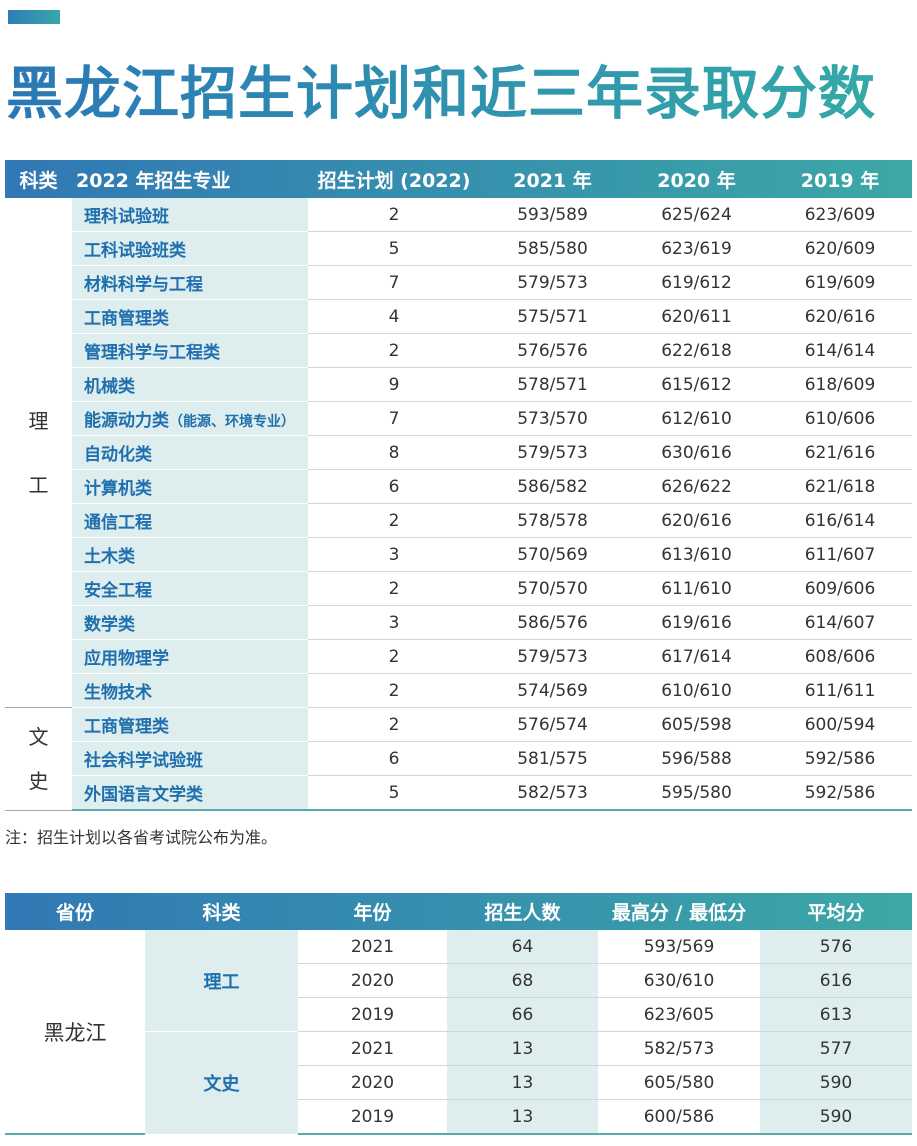 This screenshot has height=1146, width=917. What do you see at coordinates (75, 1032) in the screenshot?
I see `province-cell: 黑龙江` at bounding box center [75, 1032].